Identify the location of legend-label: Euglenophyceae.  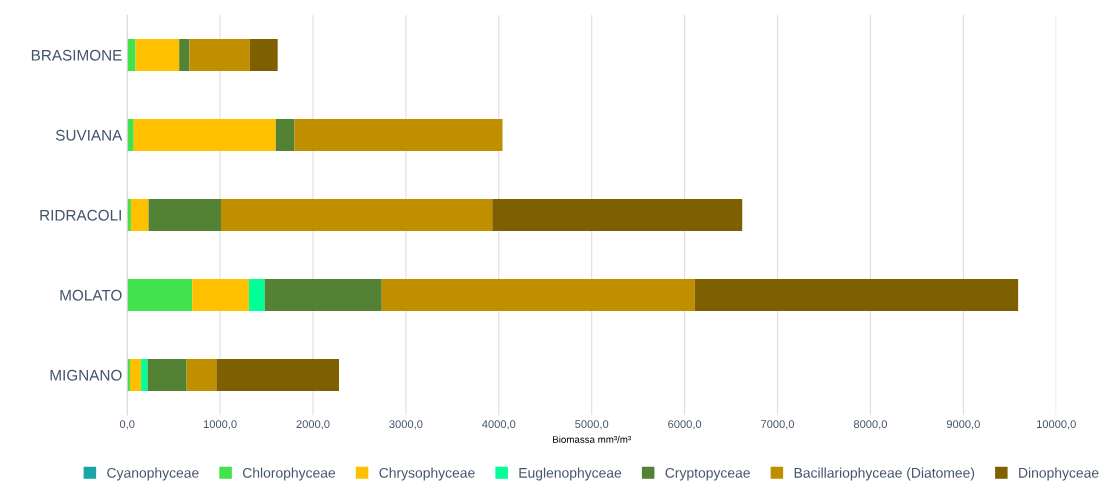
(570, 474).